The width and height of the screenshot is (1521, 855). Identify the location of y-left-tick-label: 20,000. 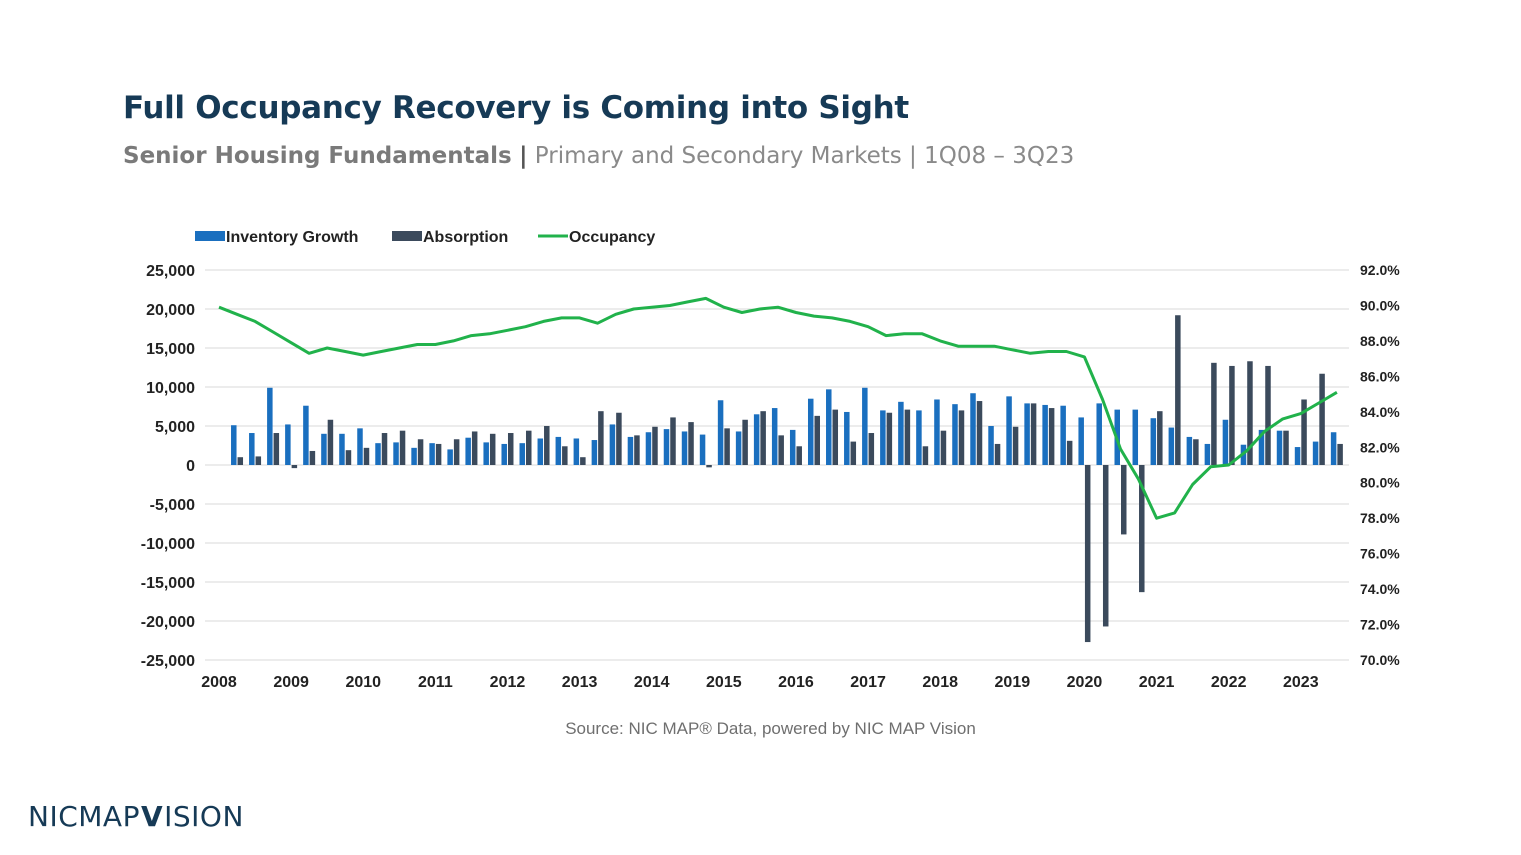
(170, 310).